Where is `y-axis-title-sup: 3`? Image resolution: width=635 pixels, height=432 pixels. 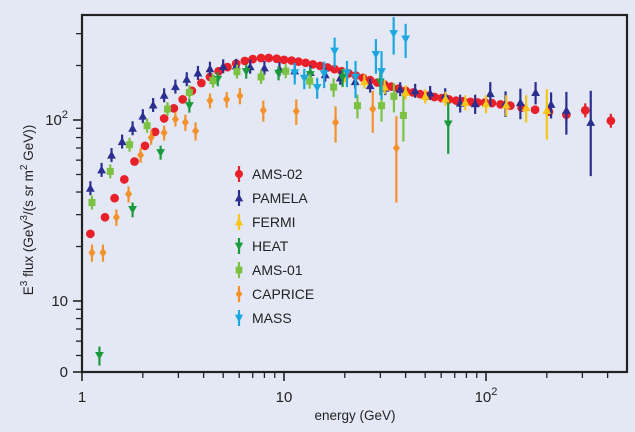 y-axis-title-sup: 3 is located at coordinates (24, 283).